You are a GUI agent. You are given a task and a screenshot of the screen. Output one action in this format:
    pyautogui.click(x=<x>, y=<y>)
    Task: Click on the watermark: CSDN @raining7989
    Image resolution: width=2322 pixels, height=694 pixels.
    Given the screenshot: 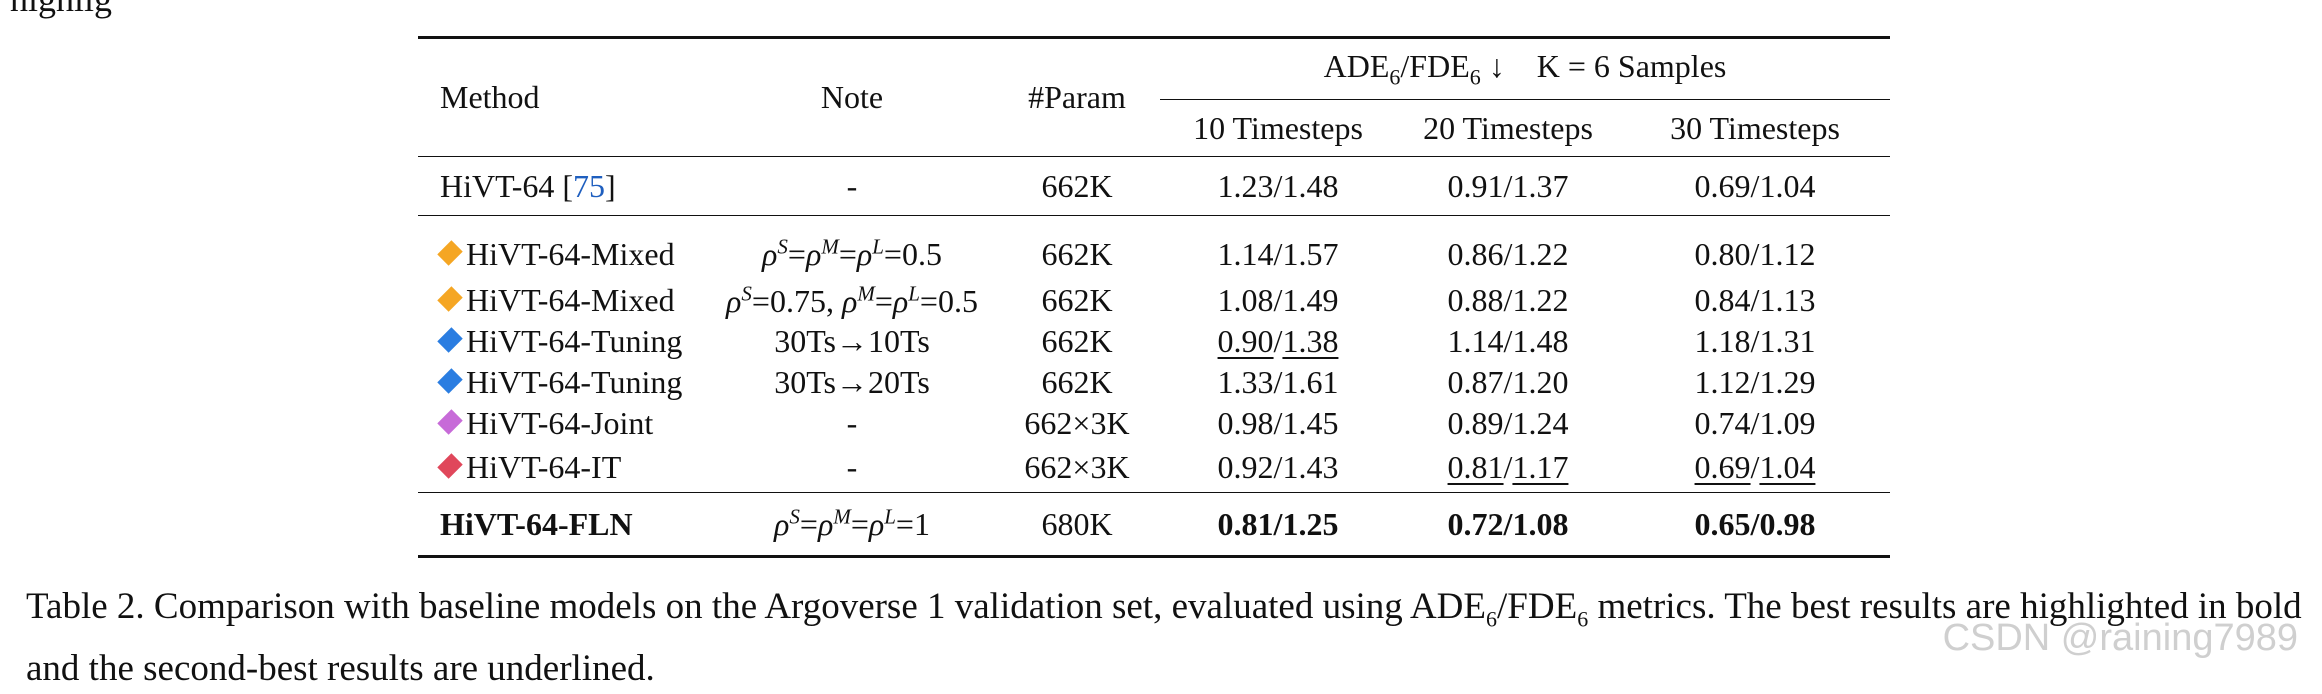 What is the action you would take?
    pyautogui.click(x=2120, y=638)
    